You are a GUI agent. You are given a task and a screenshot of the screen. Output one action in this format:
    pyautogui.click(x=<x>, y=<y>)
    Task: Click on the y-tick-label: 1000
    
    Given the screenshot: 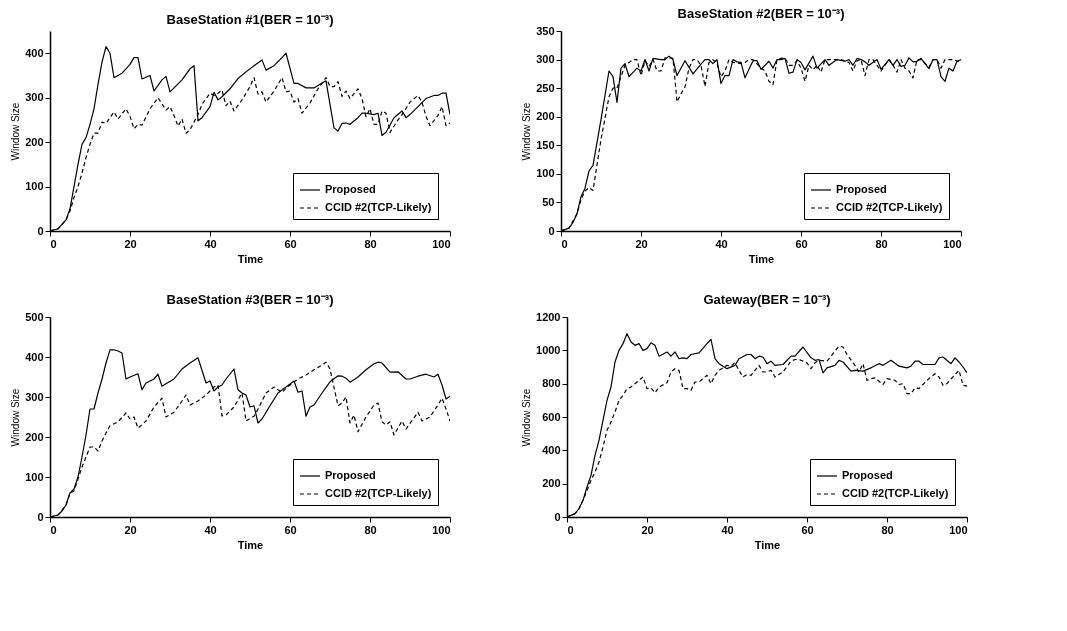 What is the action you would take?
    pyautogui.click(x=548, y=349)
    